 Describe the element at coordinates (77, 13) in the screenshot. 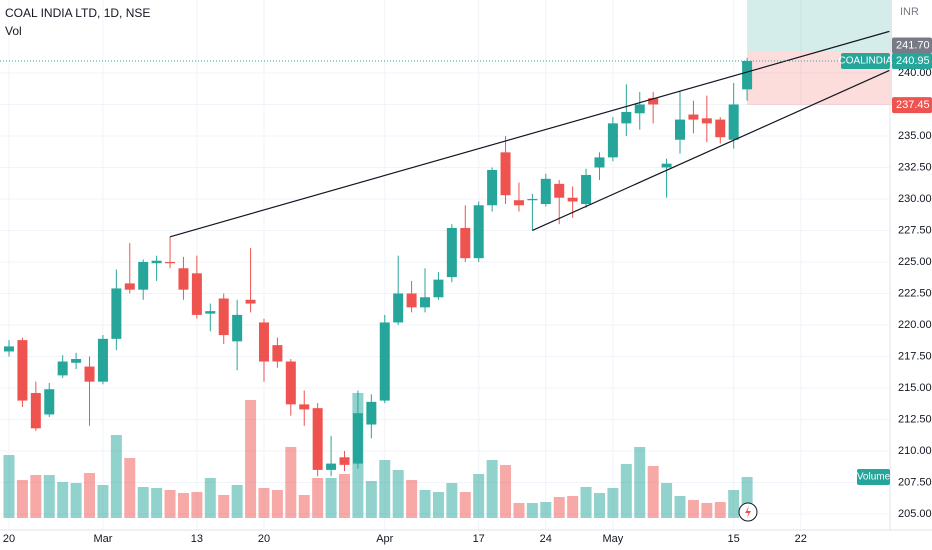

I see `chart-title: COAL INDIA LTD, 1D, NSE` at that location.